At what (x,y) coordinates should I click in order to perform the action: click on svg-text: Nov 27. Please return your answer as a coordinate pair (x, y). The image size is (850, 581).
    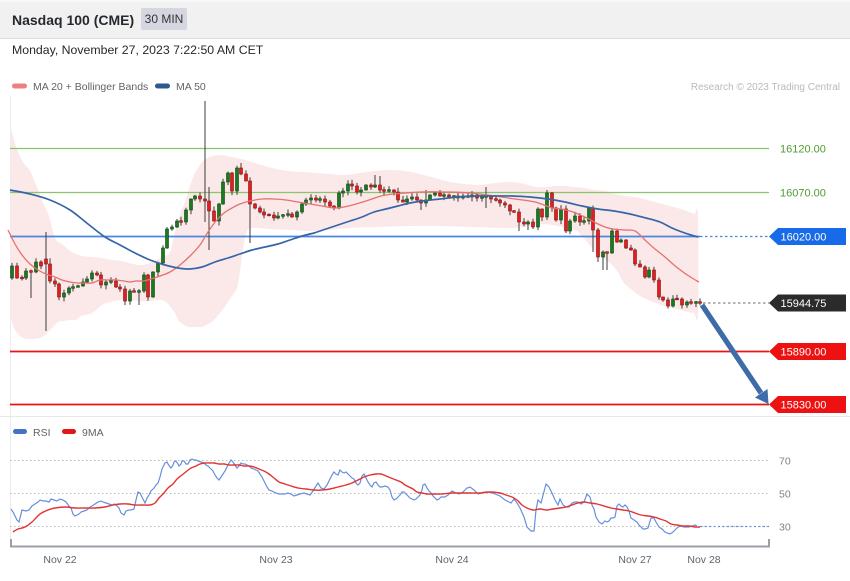
    Looking at the image, I should click on (634, 560).